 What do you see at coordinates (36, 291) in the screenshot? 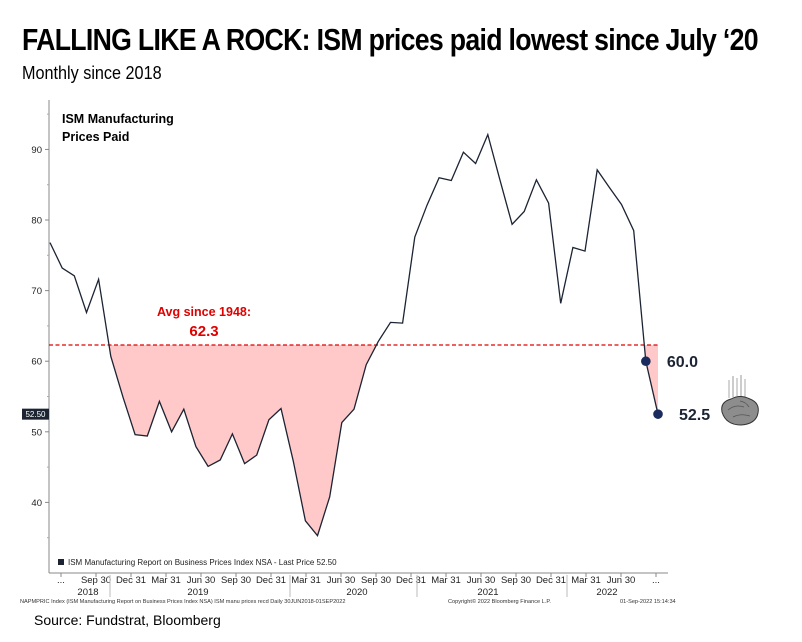
I see `y-tick-label: 70` at bounding box center [36, 291].